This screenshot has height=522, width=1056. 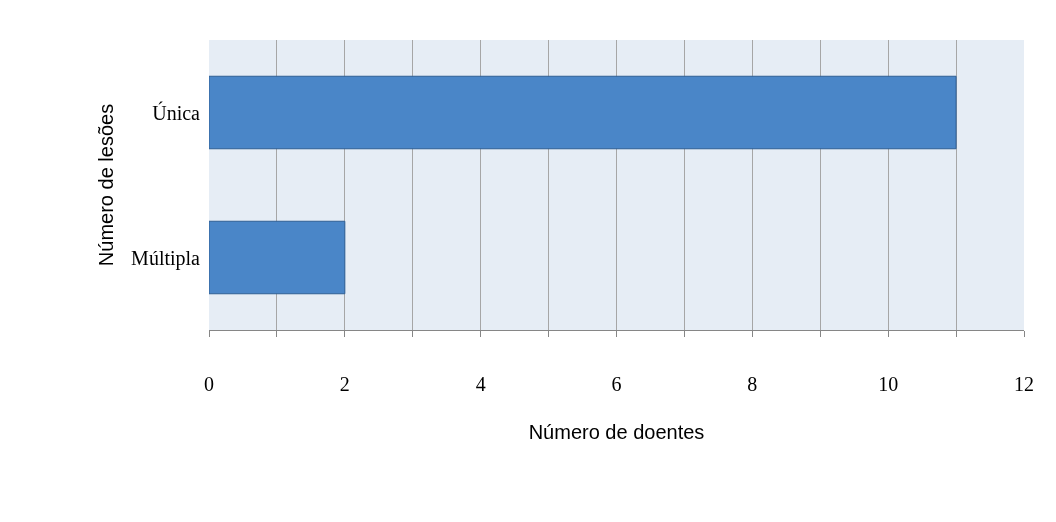 I want to click on y-axis-title: Número de lesões, so click(x=105, y=185).